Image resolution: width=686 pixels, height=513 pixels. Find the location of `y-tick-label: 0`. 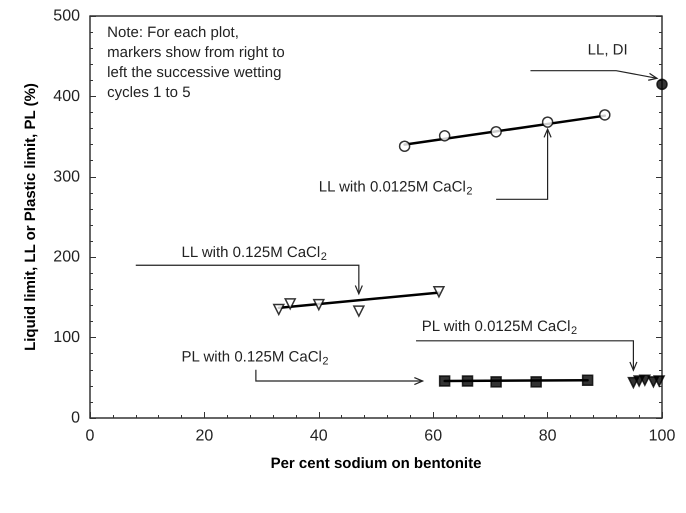

y-tick-label: 0 is located at coordinates (75, 418).